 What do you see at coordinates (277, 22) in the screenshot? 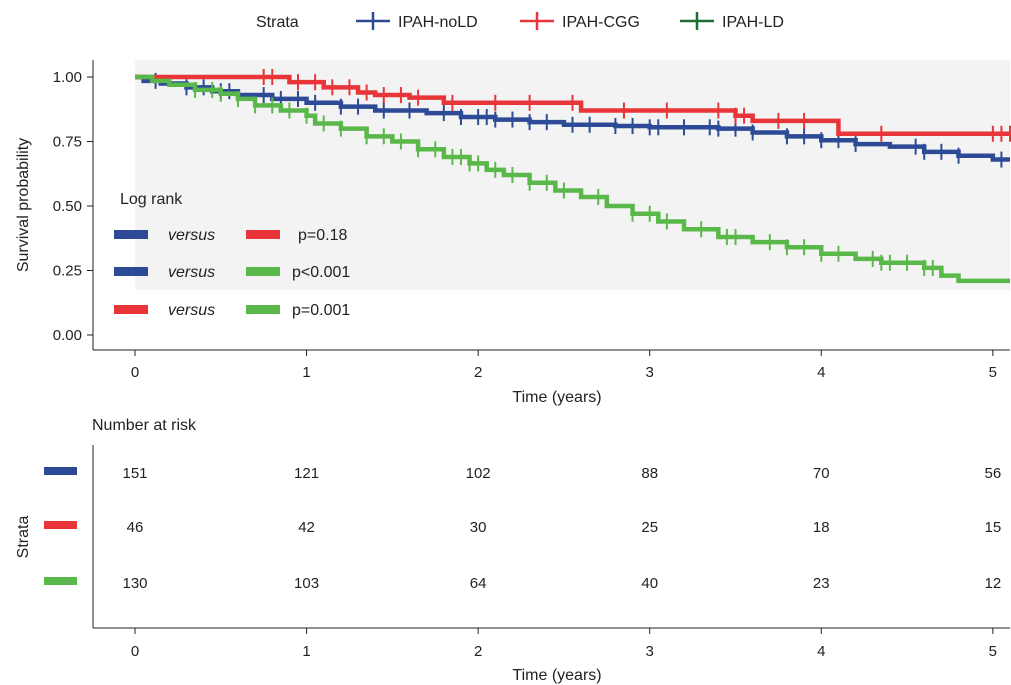
I see `legend-title: Strata` at bounding box center [277, 22].